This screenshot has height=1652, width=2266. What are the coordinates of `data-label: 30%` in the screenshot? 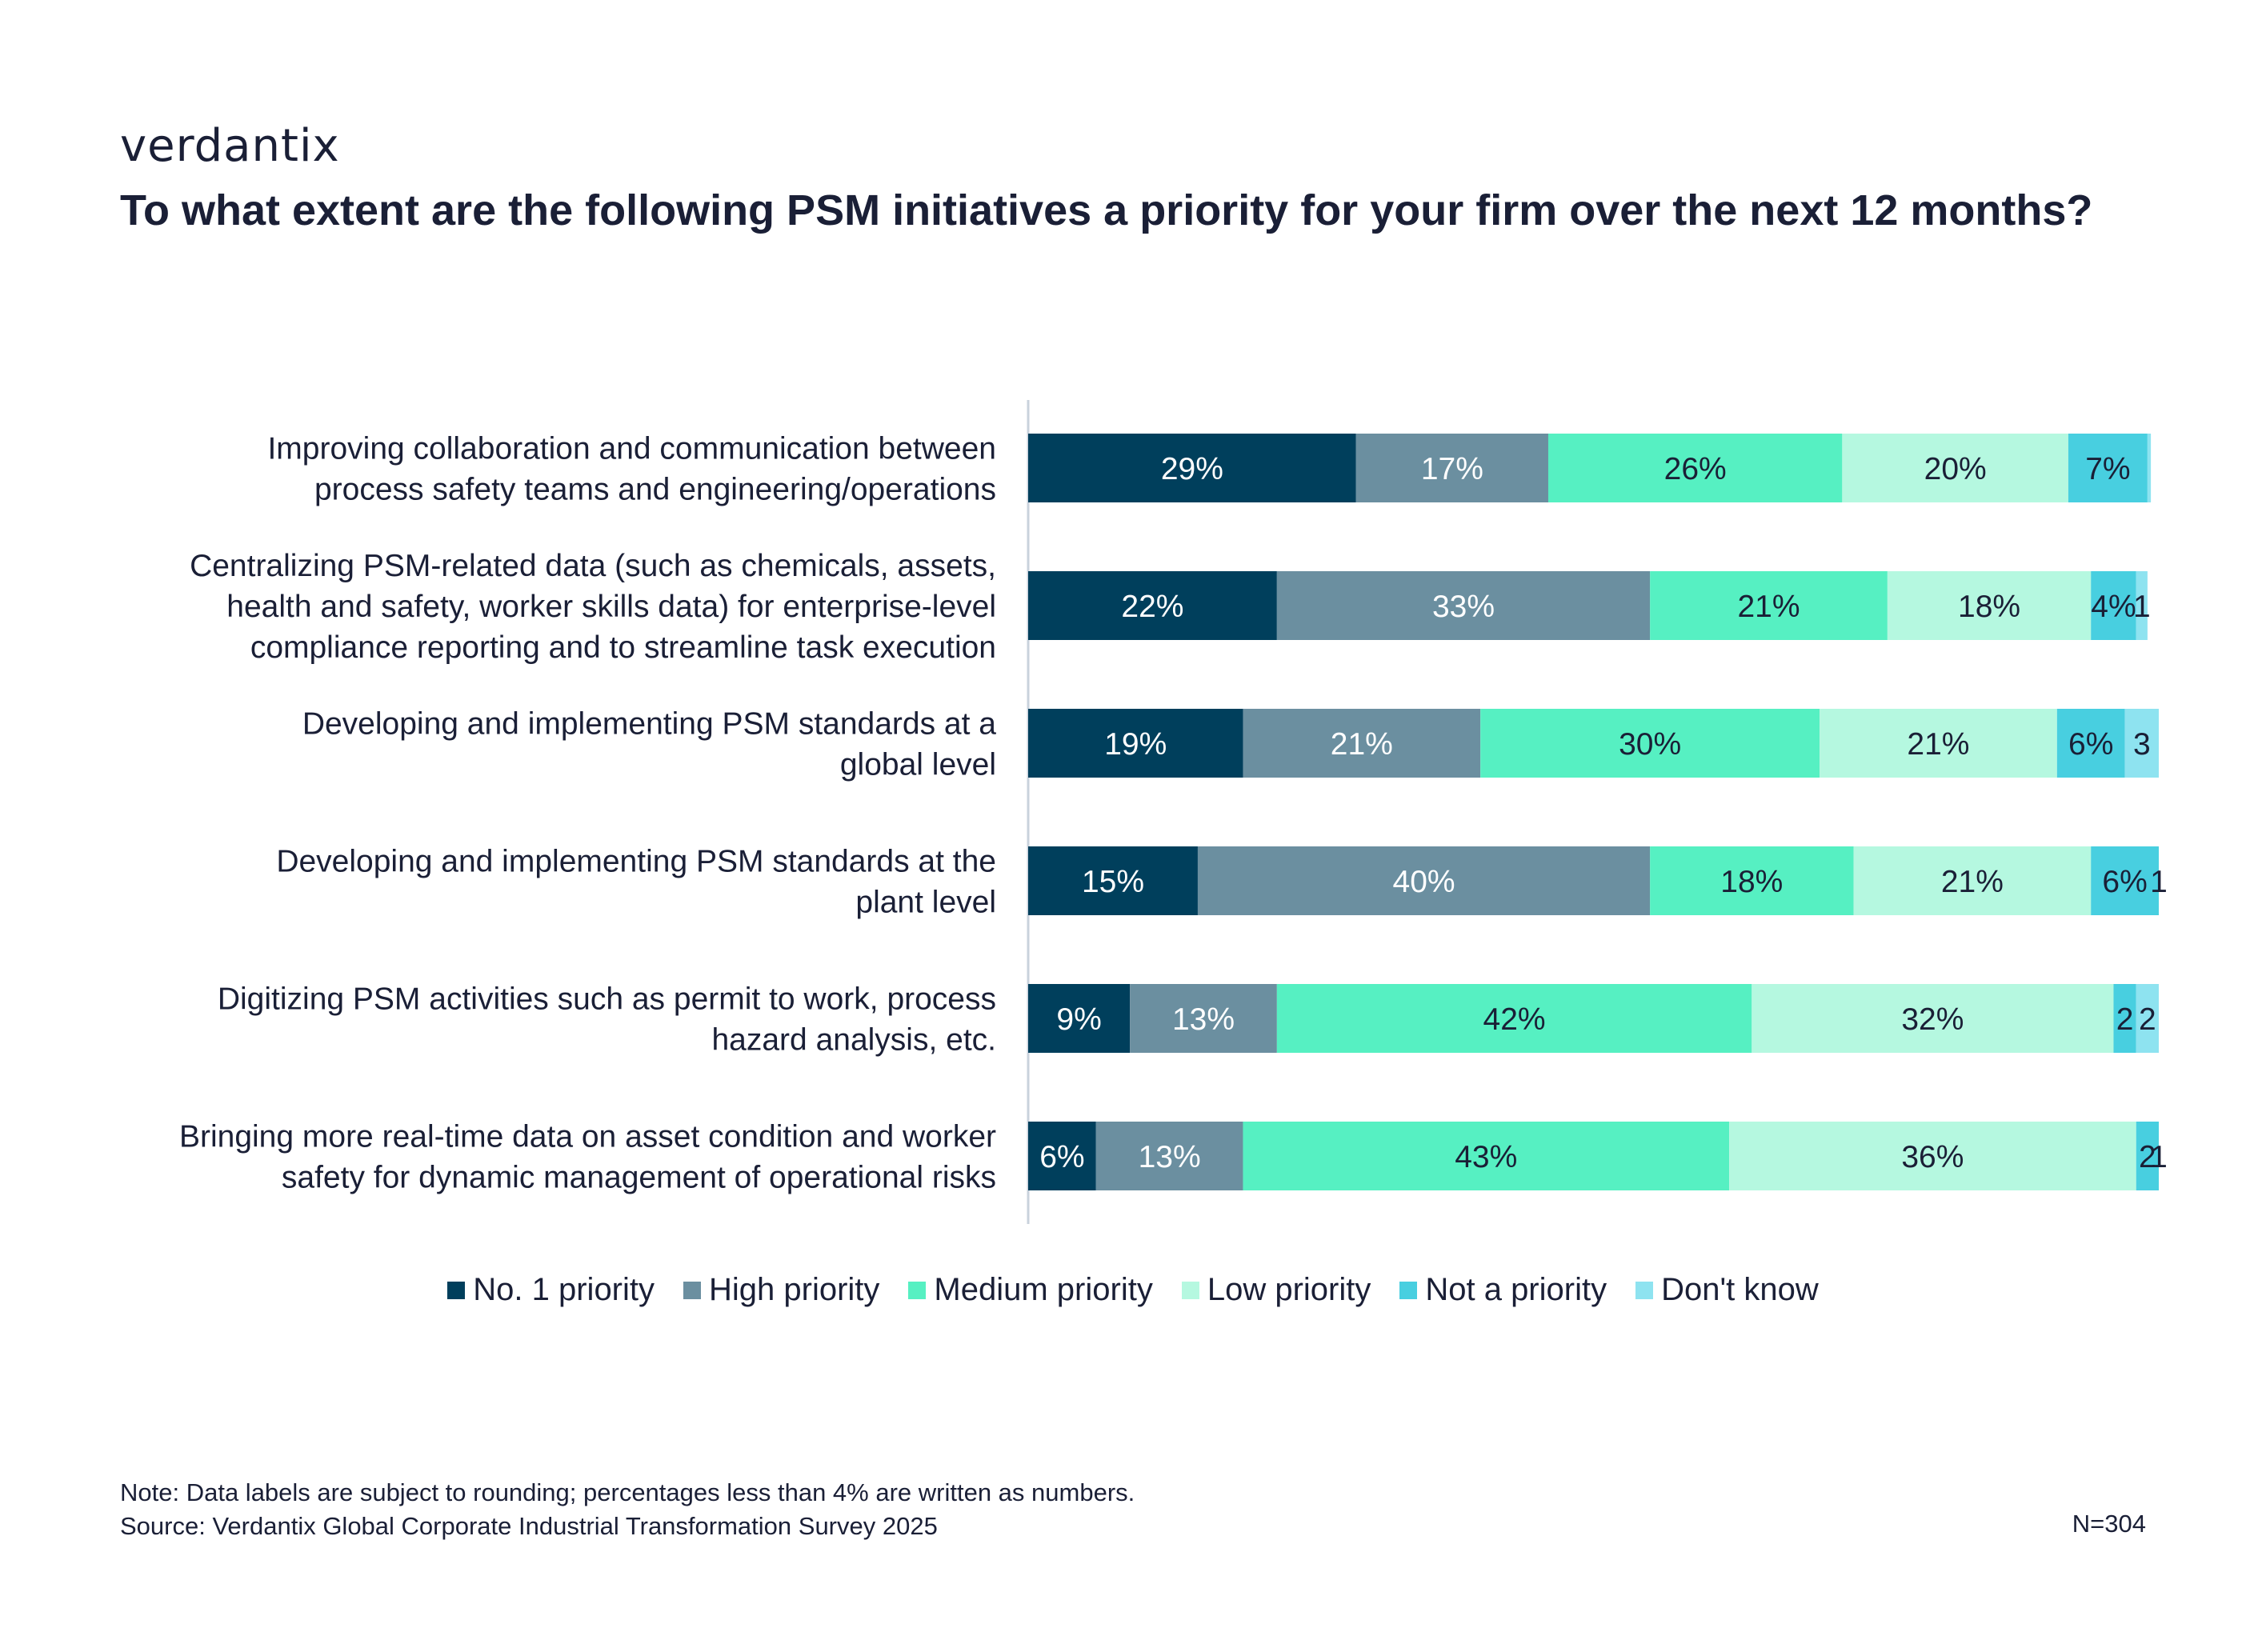 It's located at (1650, 744).